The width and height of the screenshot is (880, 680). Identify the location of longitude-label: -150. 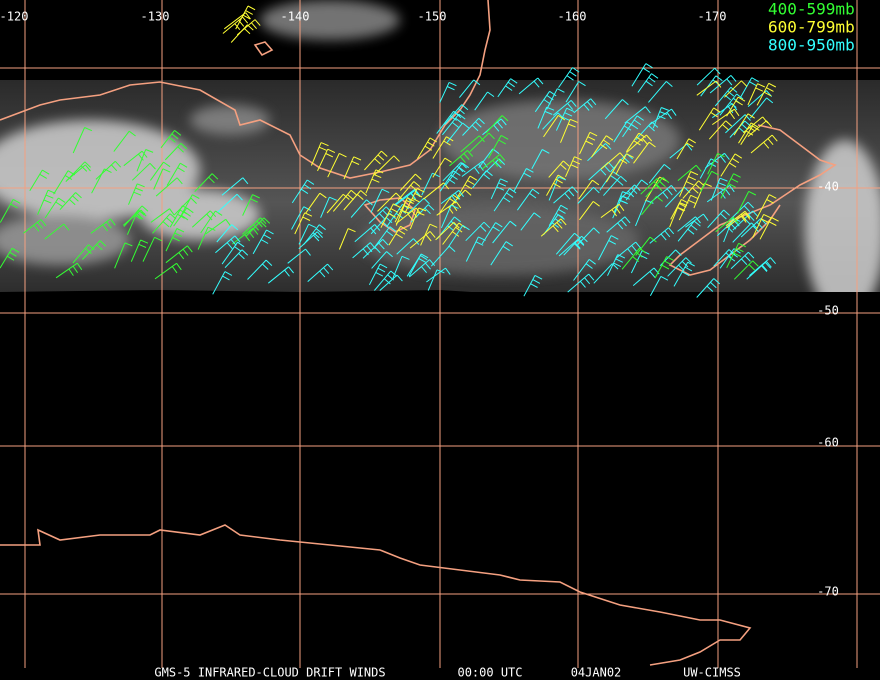
(432, 17).